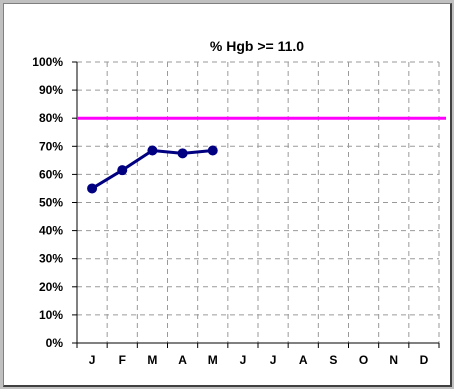 This screenshot has height=389, width=454. Describe the element at coordinates (51, 315) in the screenshot. I see `y-tick-label: 10%` at that location.